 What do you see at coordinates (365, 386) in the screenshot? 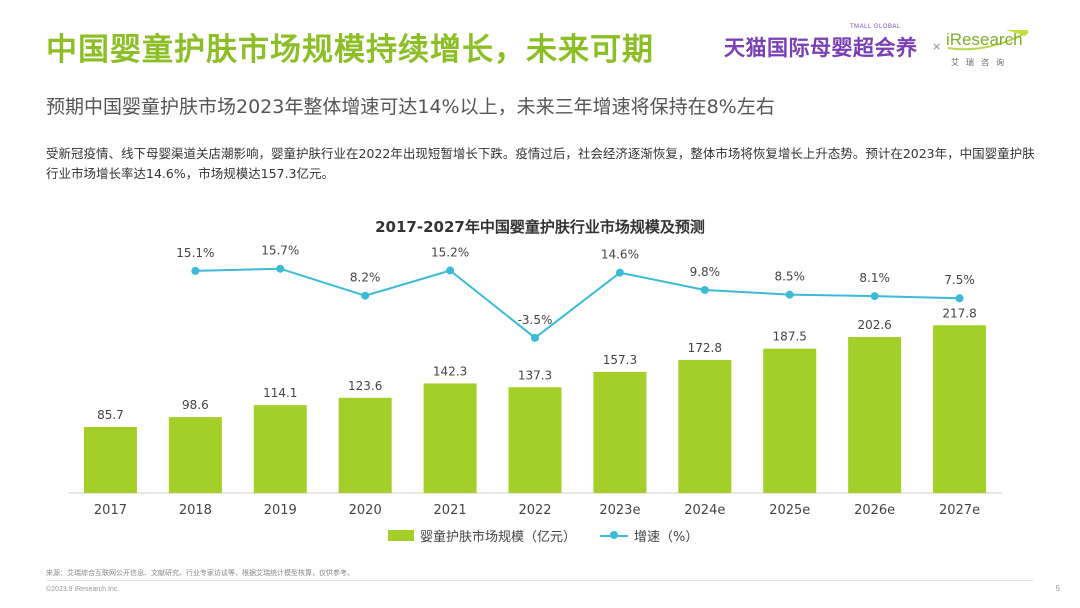
I see `bar-value-label: 123.6` at bounding box center [365, 386].